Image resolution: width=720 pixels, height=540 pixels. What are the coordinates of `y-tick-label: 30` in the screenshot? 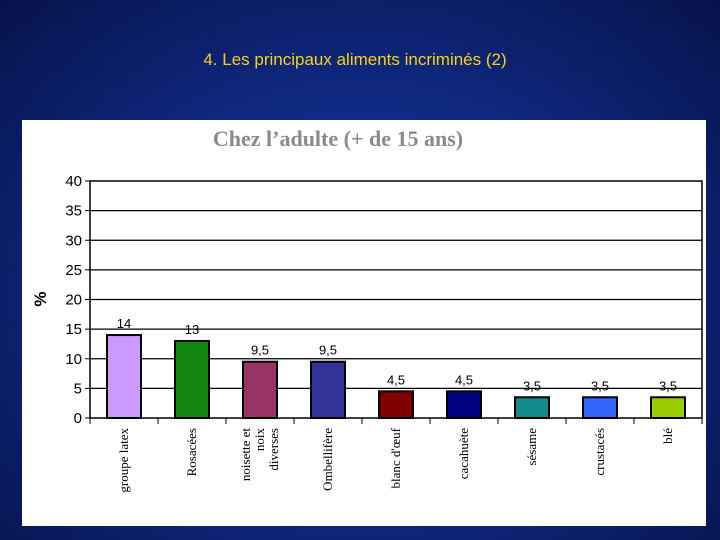 It's located at (73, 240).